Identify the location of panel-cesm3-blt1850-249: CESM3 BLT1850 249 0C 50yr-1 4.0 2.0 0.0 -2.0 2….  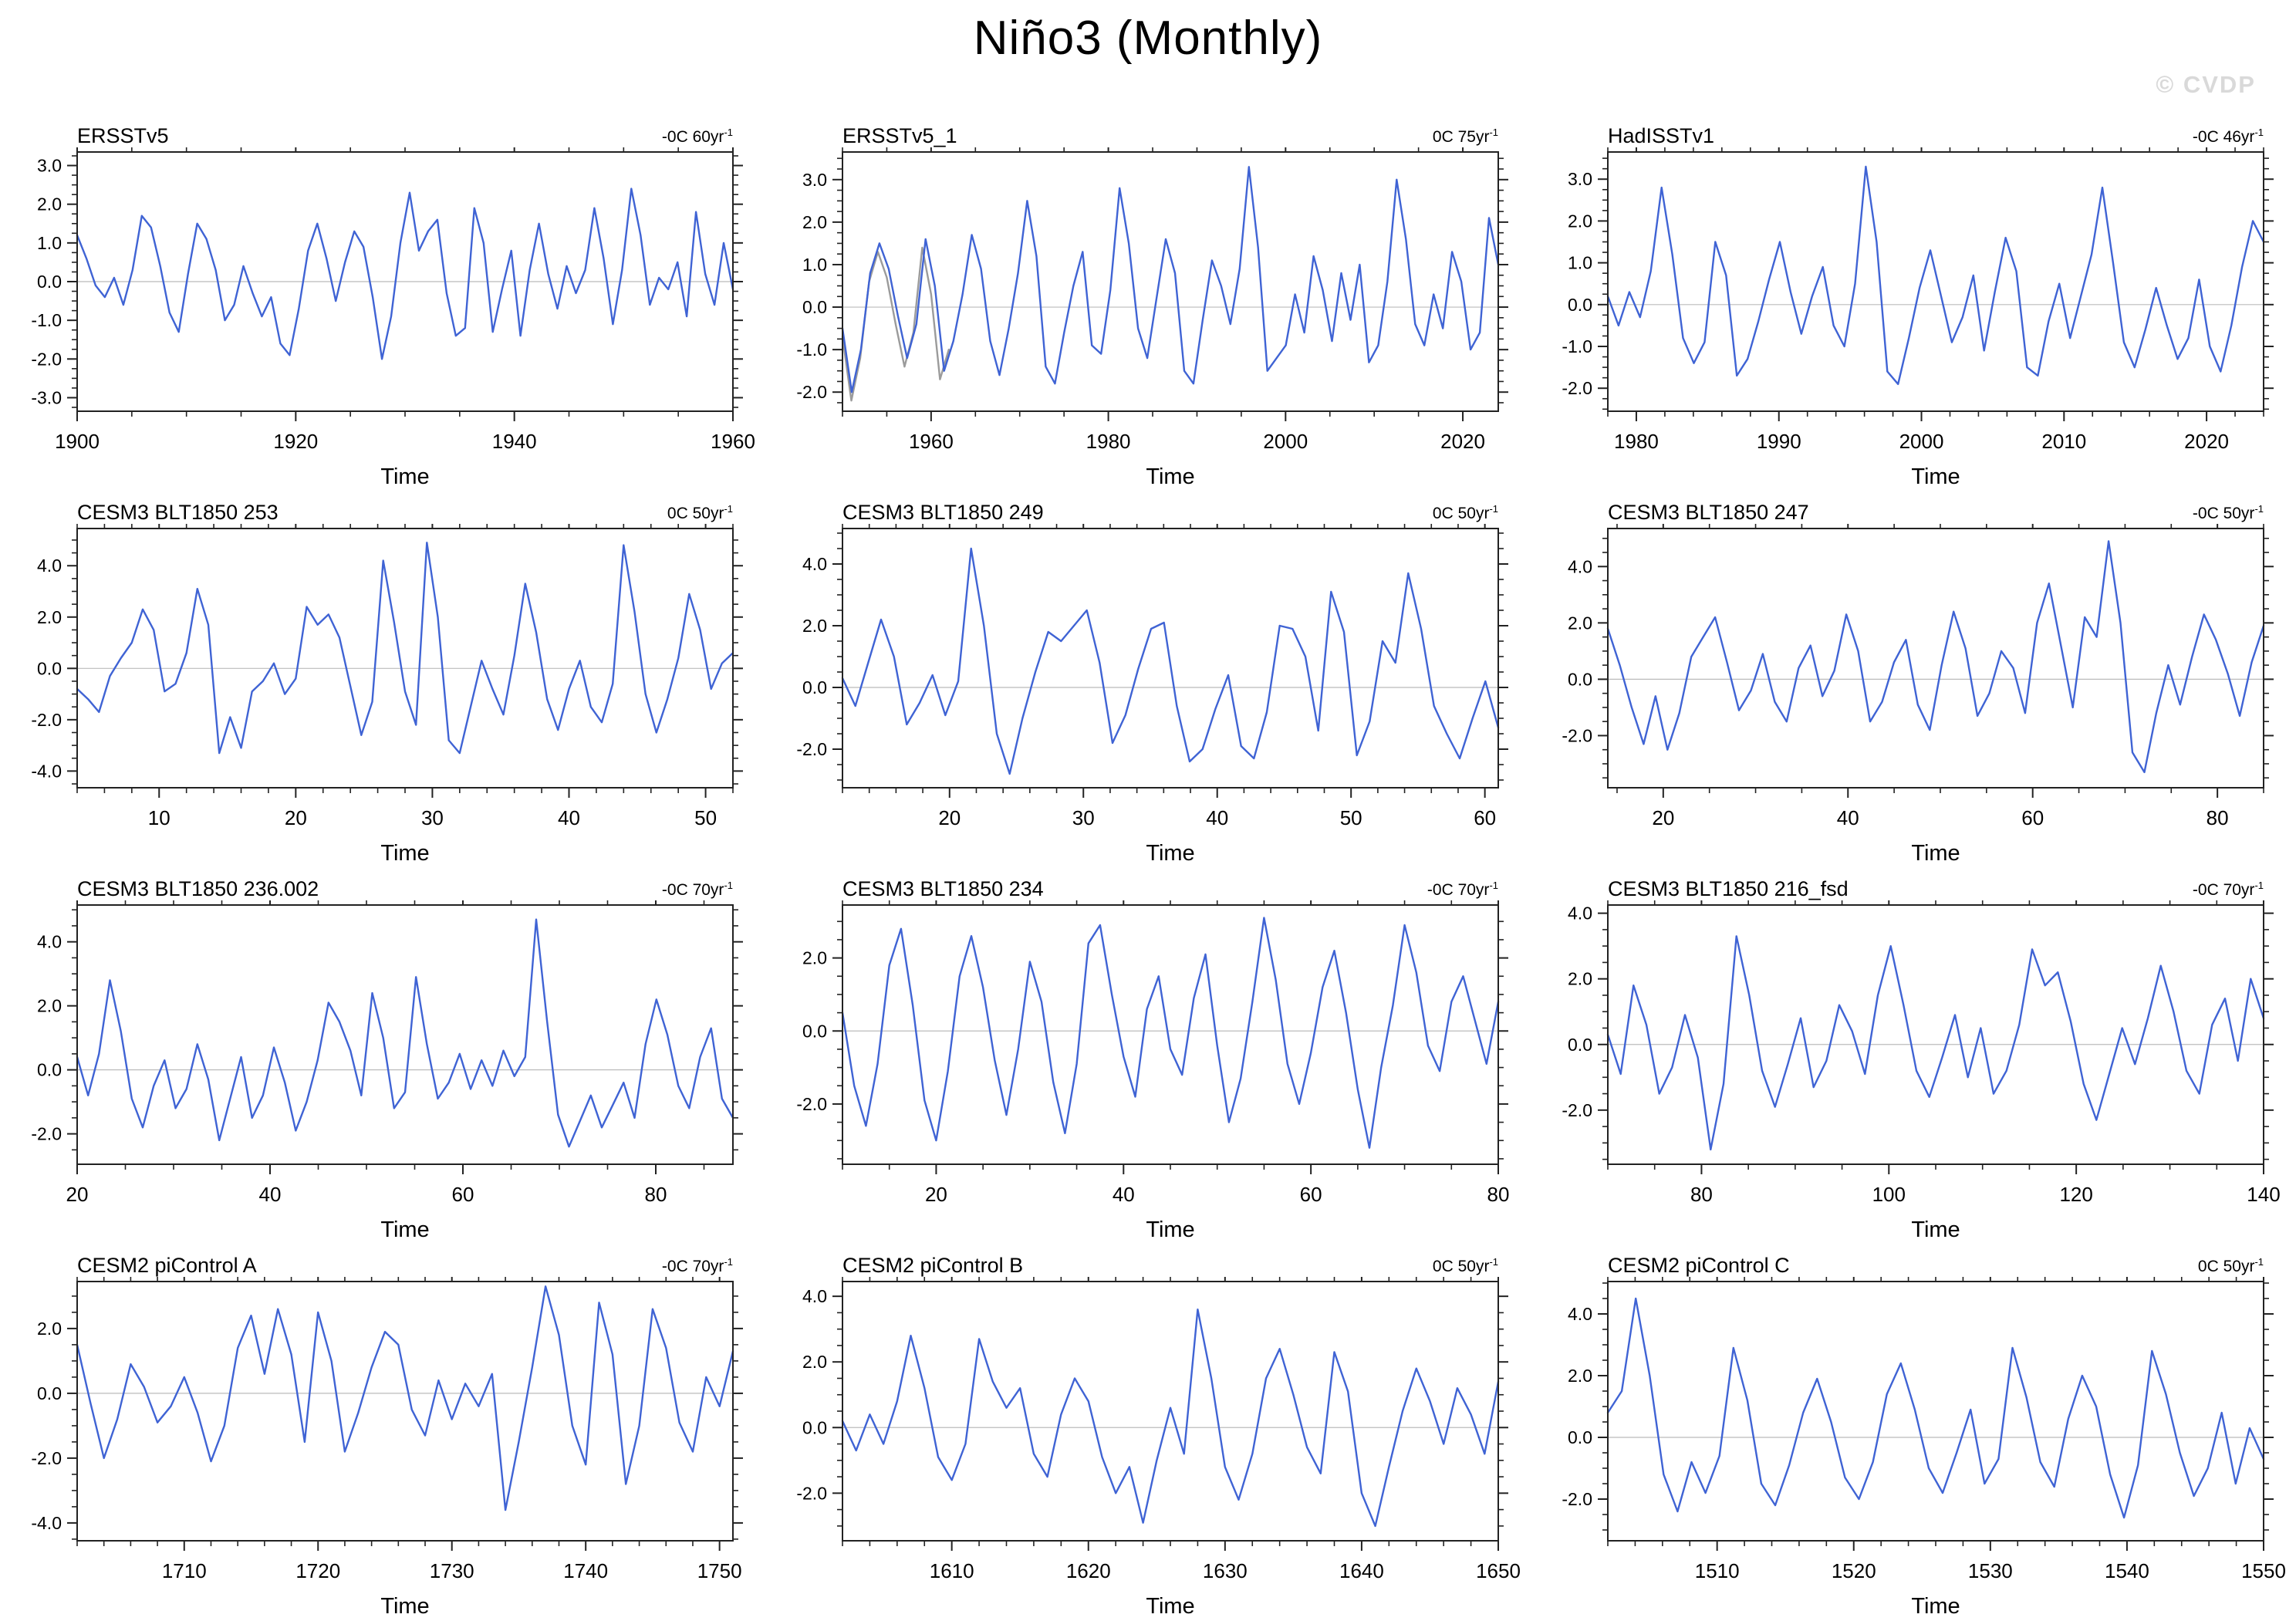
(1148, 677).